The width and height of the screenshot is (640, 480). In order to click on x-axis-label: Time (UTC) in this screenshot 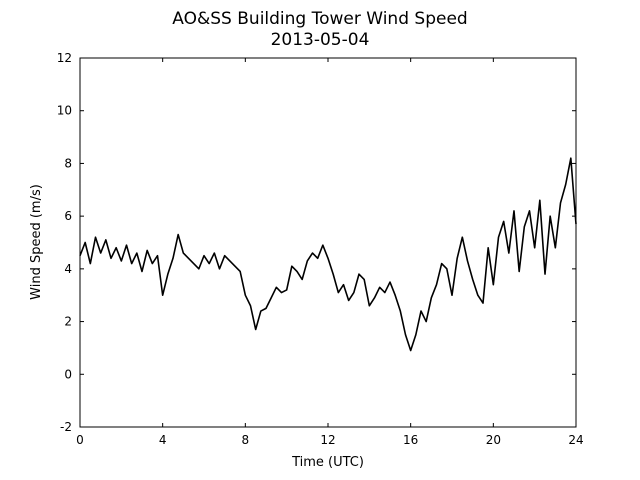, I will do `click(327, 462)`.